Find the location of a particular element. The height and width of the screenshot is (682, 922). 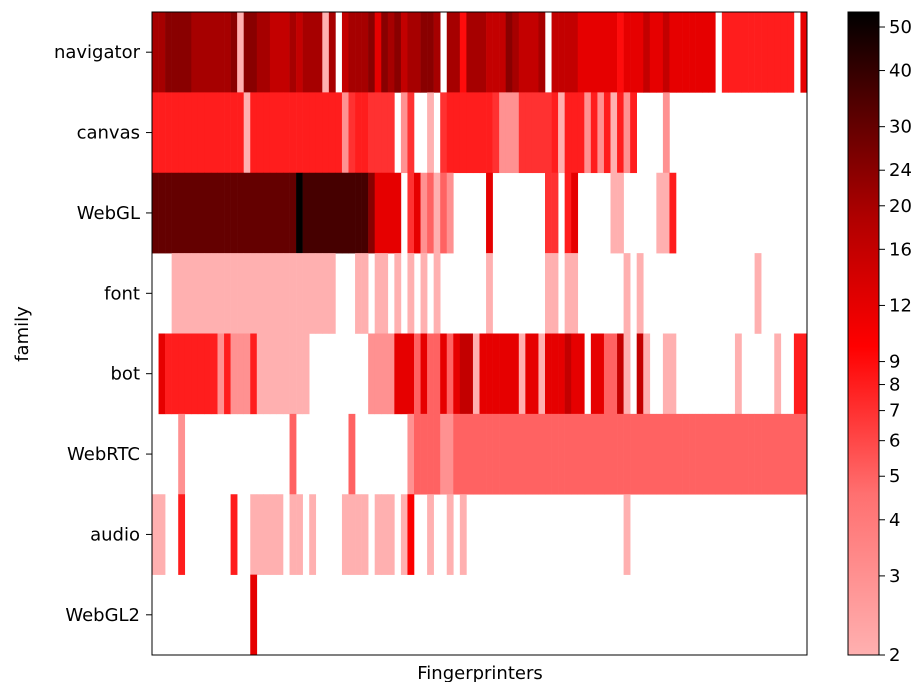

row-label: canvas is located at coordinates (108, 133).